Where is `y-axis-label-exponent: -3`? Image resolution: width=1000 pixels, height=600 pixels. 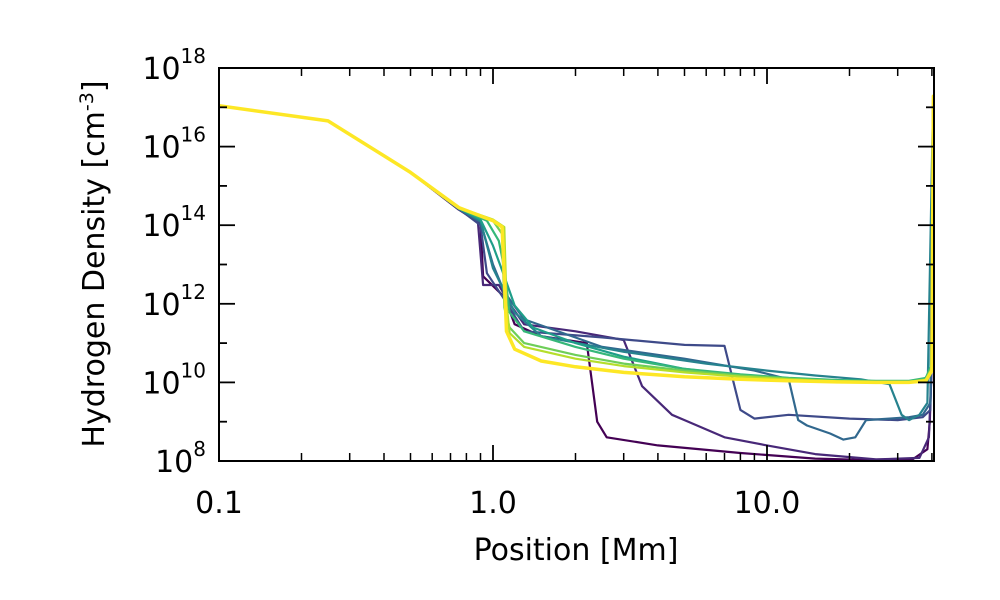
y-axis-label-exponent: -3 is located at coordinates (87, 101).